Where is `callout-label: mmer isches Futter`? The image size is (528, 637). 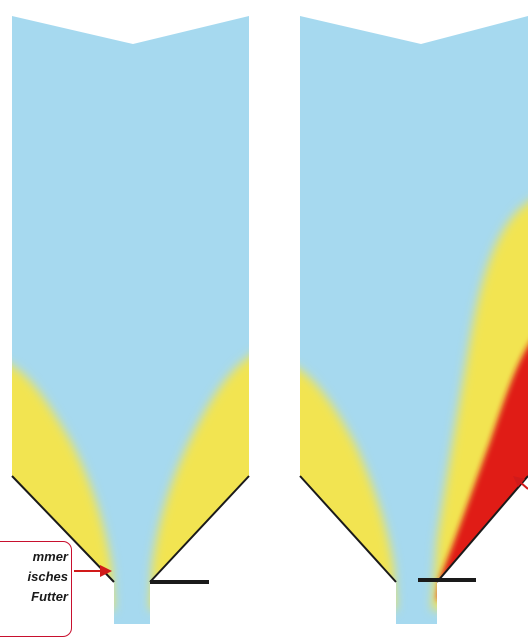 callout-label: mmer isches Futter is located at coordinates (34, 577).